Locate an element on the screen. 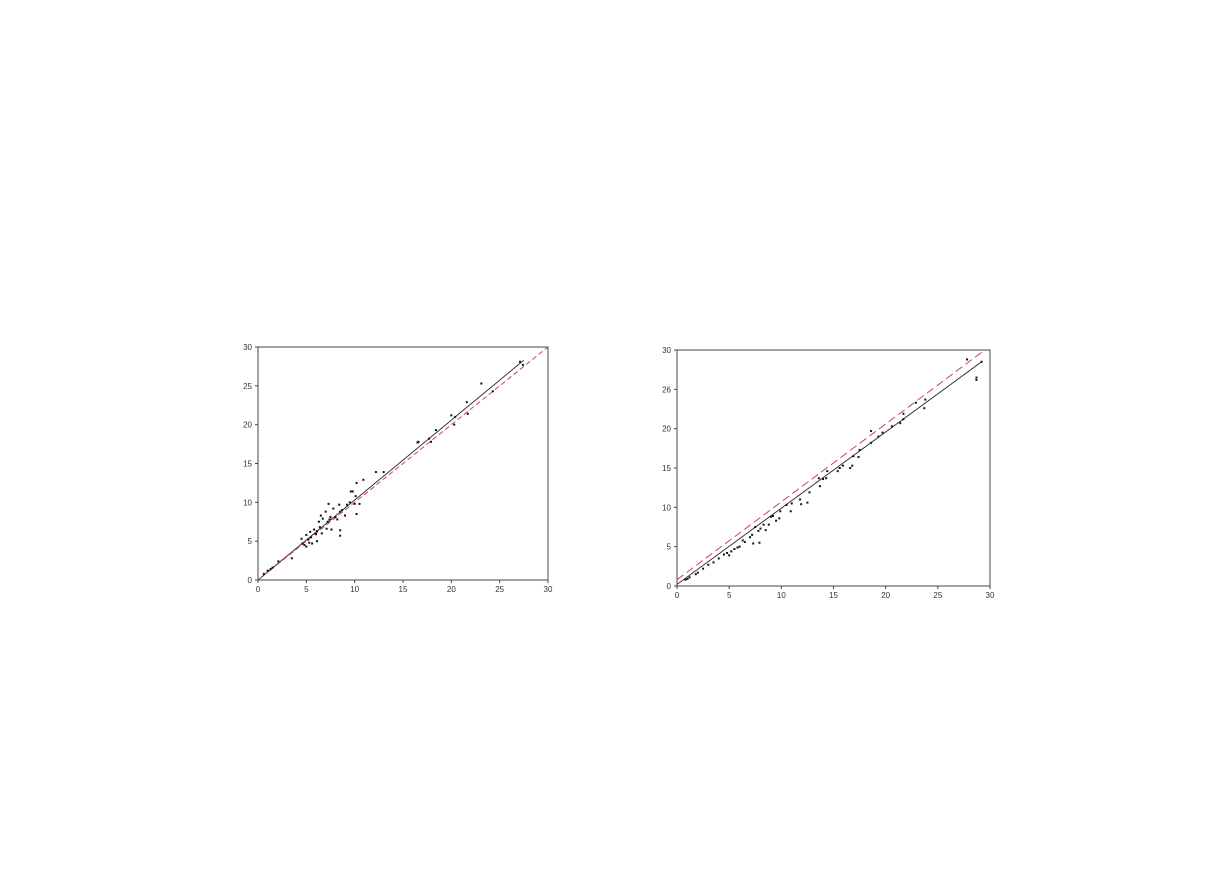 This screenshot has height=873, width=1225. reference-line is located at coordinates (831, 465).